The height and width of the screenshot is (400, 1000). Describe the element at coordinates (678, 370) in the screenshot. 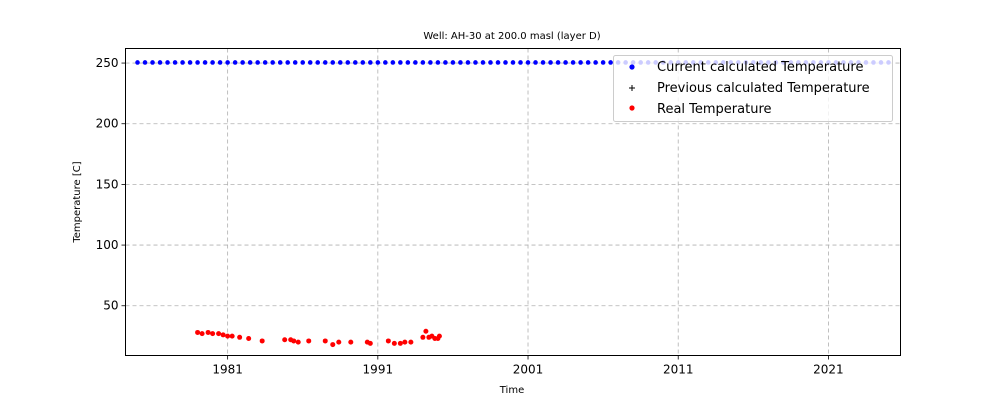

I see `x-tick-label: 2011` at that location.